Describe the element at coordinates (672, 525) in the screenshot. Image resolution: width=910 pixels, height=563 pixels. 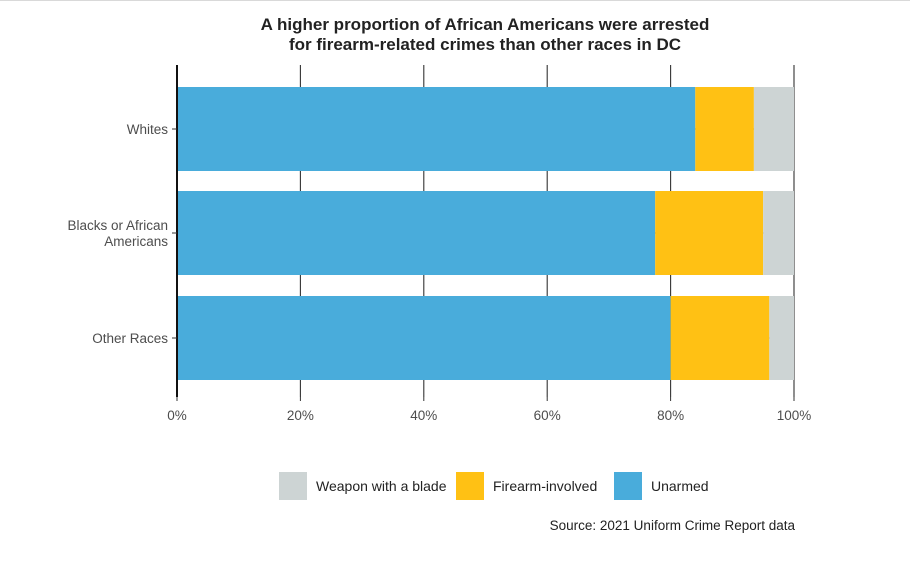
I see `source-caption: Source: 2021 Uniform Crime Report data` at that location.